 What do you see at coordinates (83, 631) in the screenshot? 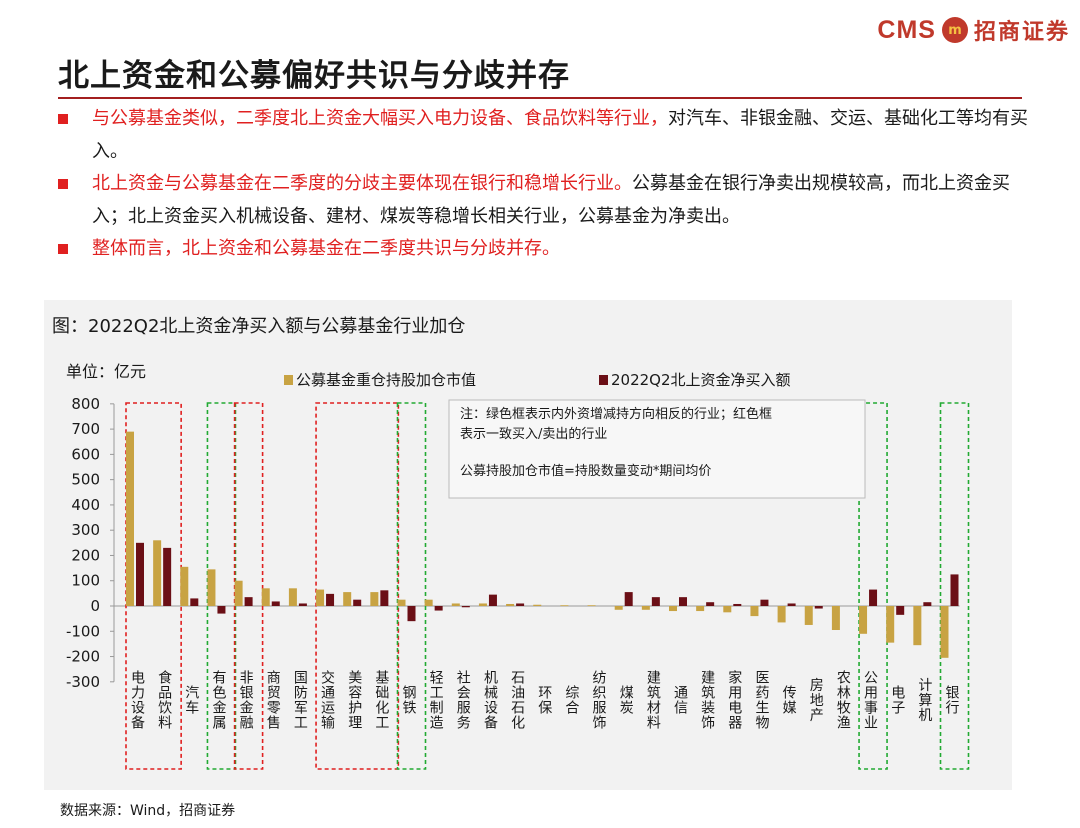
I see `y-tick-label: -100` at bounding box center [83, 631].